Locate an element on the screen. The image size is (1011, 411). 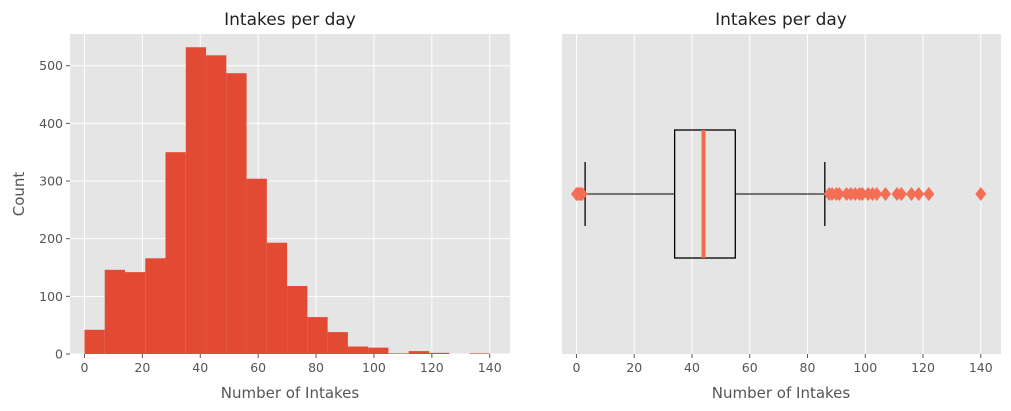
histogram-y-ticks: 0 100 200 300 400 500 is located at coordinates (54, 210).